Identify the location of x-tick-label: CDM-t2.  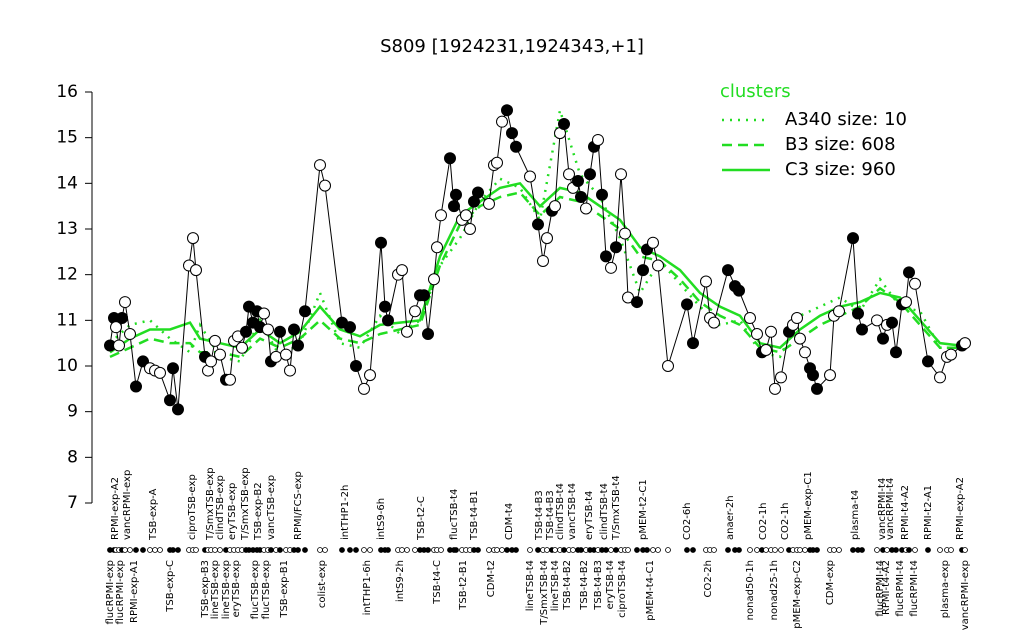
(491, 578).